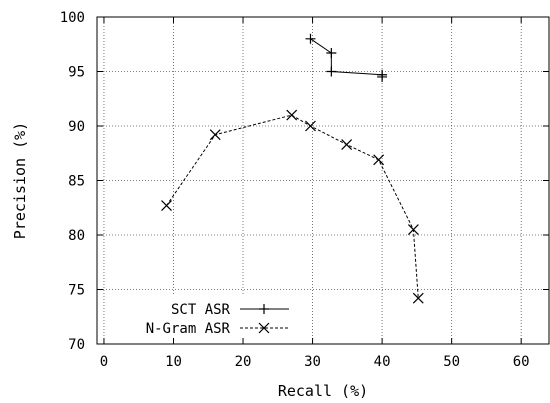 This screenshot has width=550, height=403. Describe the element at coordinates (521, 362) in the screenshot. I see `x-tick-label: 60` at that location.